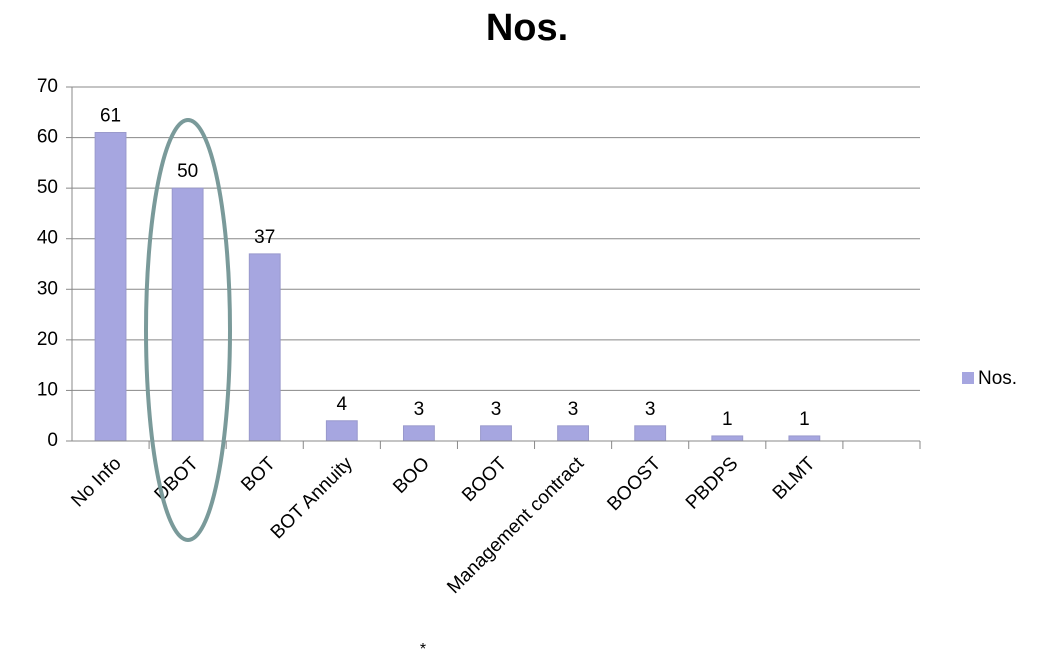 The width and height of the screenshot is (1046, 666). I want to click on legend-swatch, so click(968, 378).